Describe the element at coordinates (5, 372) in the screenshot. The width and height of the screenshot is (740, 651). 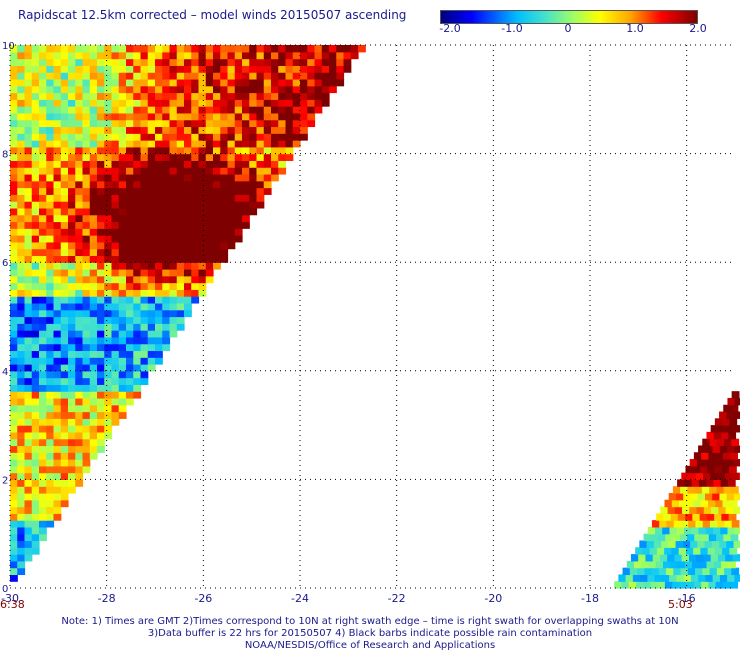
I see `y-tick-label: 4` at that location.